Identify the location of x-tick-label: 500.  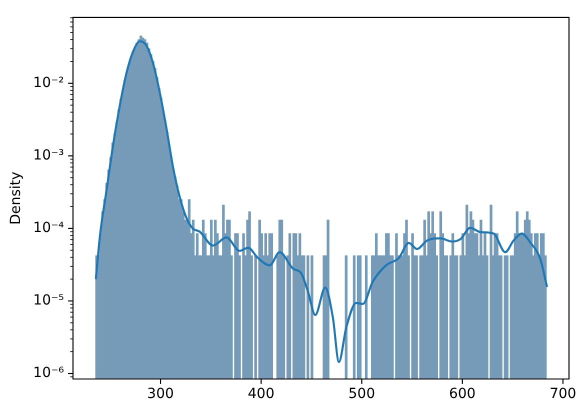
(362, 394).